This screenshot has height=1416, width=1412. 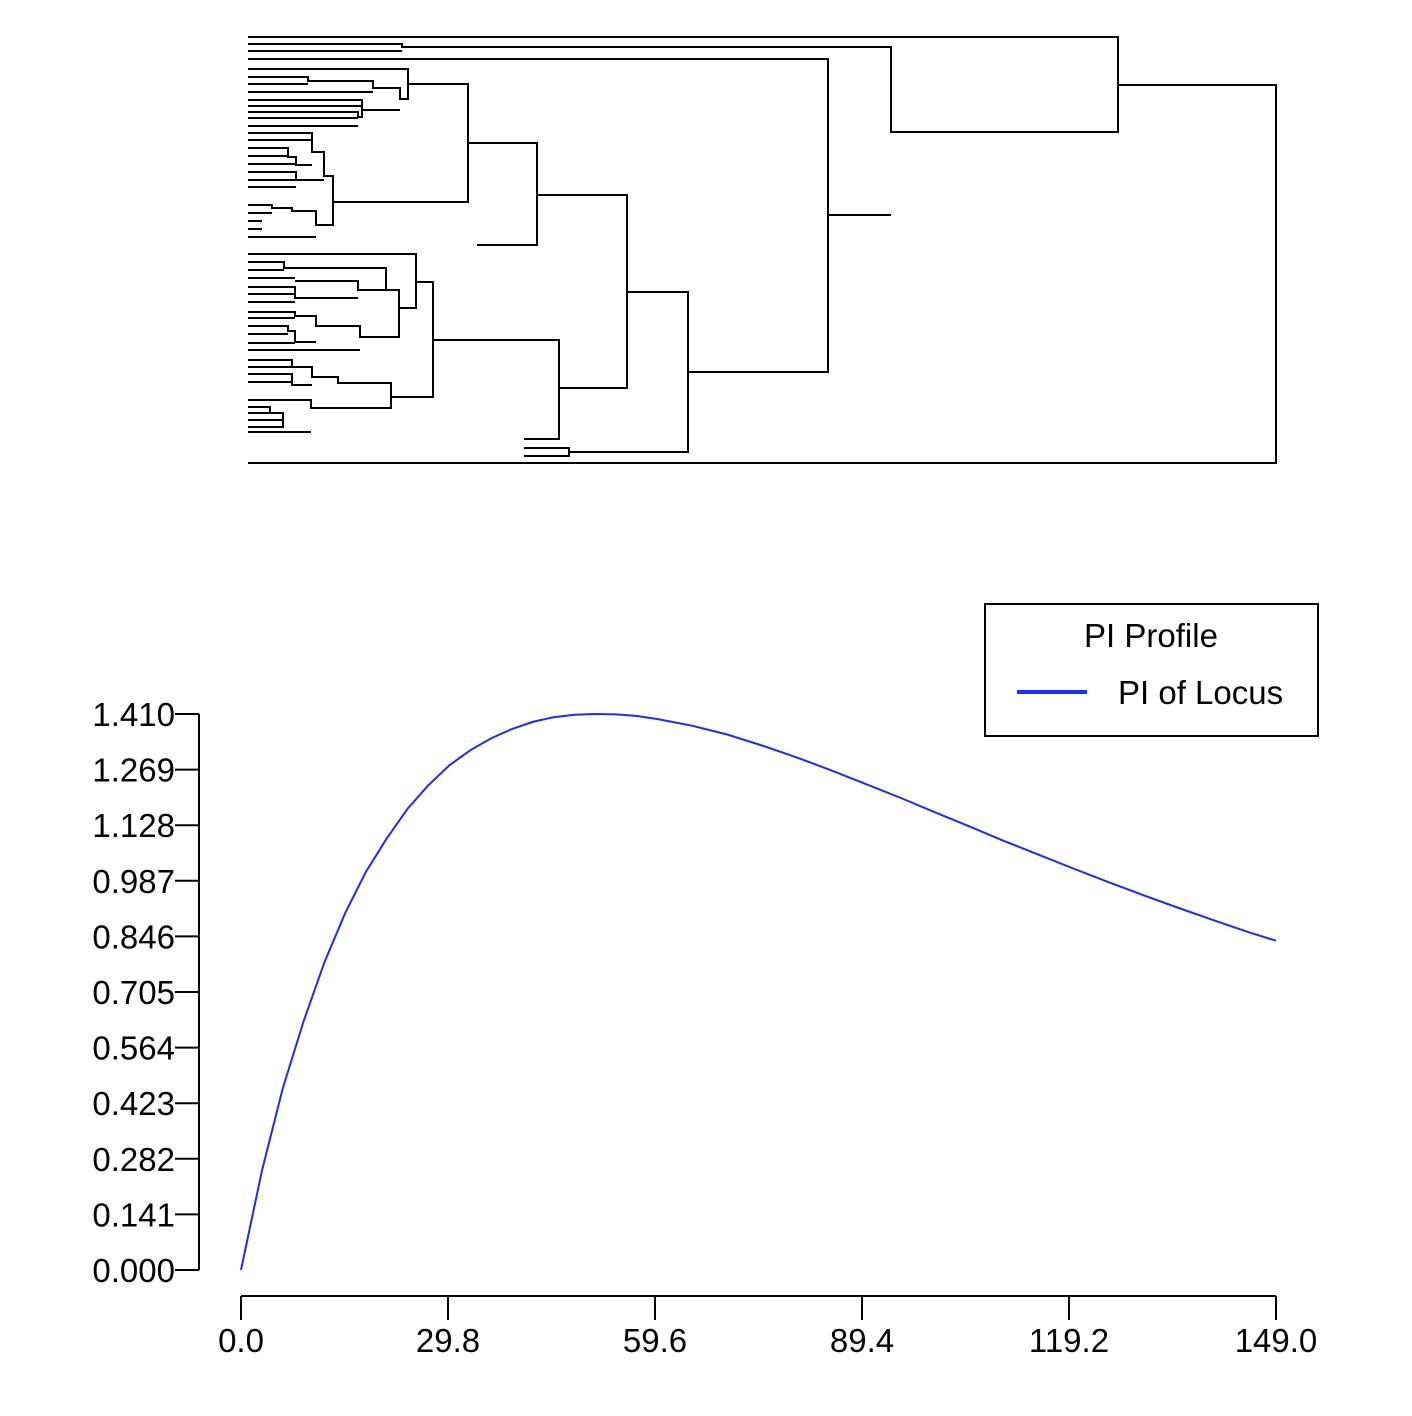 I want to click on y-tick-label: 0.423, so click(x=133, y=1103).